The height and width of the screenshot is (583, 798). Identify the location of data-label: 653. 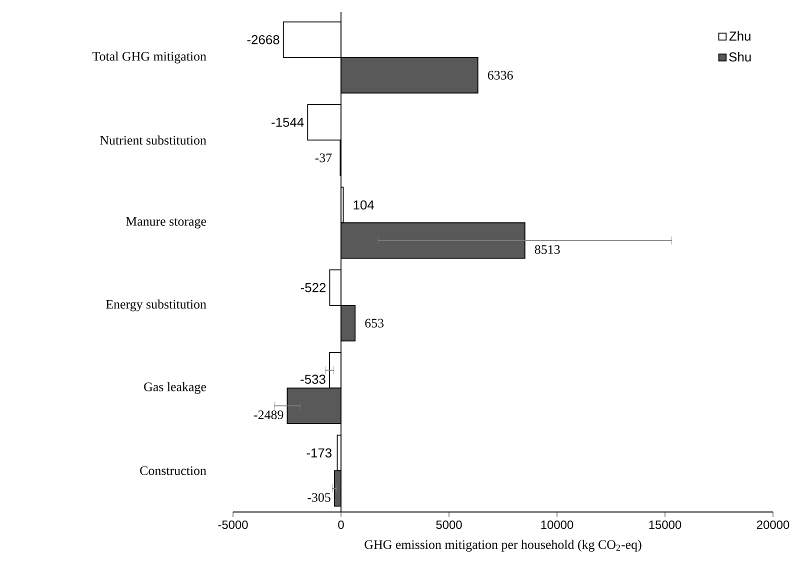
(374, 323).